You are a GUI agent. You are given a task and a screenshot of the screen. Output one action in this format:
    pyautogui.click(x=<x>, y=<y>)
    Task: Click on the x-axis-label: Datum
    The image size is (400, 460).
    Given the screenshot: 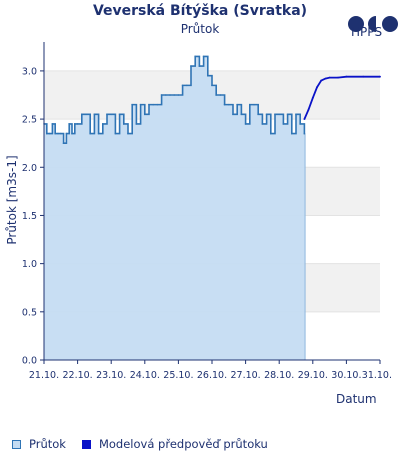 What is the action you would take?
    pyautogui.click(x=356, y=399)
    